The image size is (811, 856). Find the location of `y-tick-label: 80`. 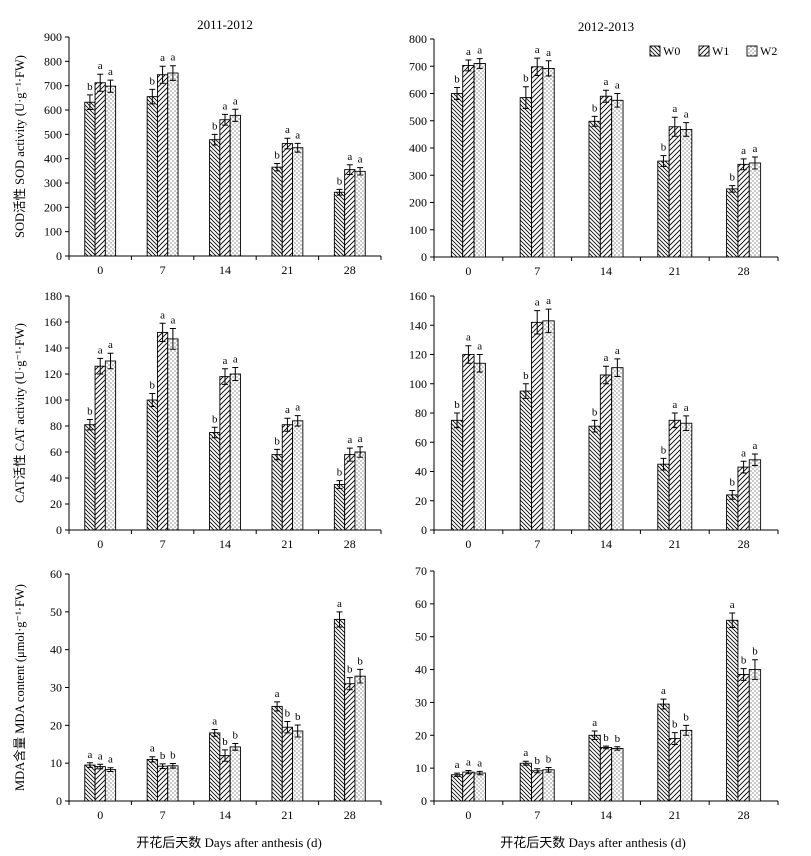

y-tick-label: 80 is located at coordinates (421, 413).